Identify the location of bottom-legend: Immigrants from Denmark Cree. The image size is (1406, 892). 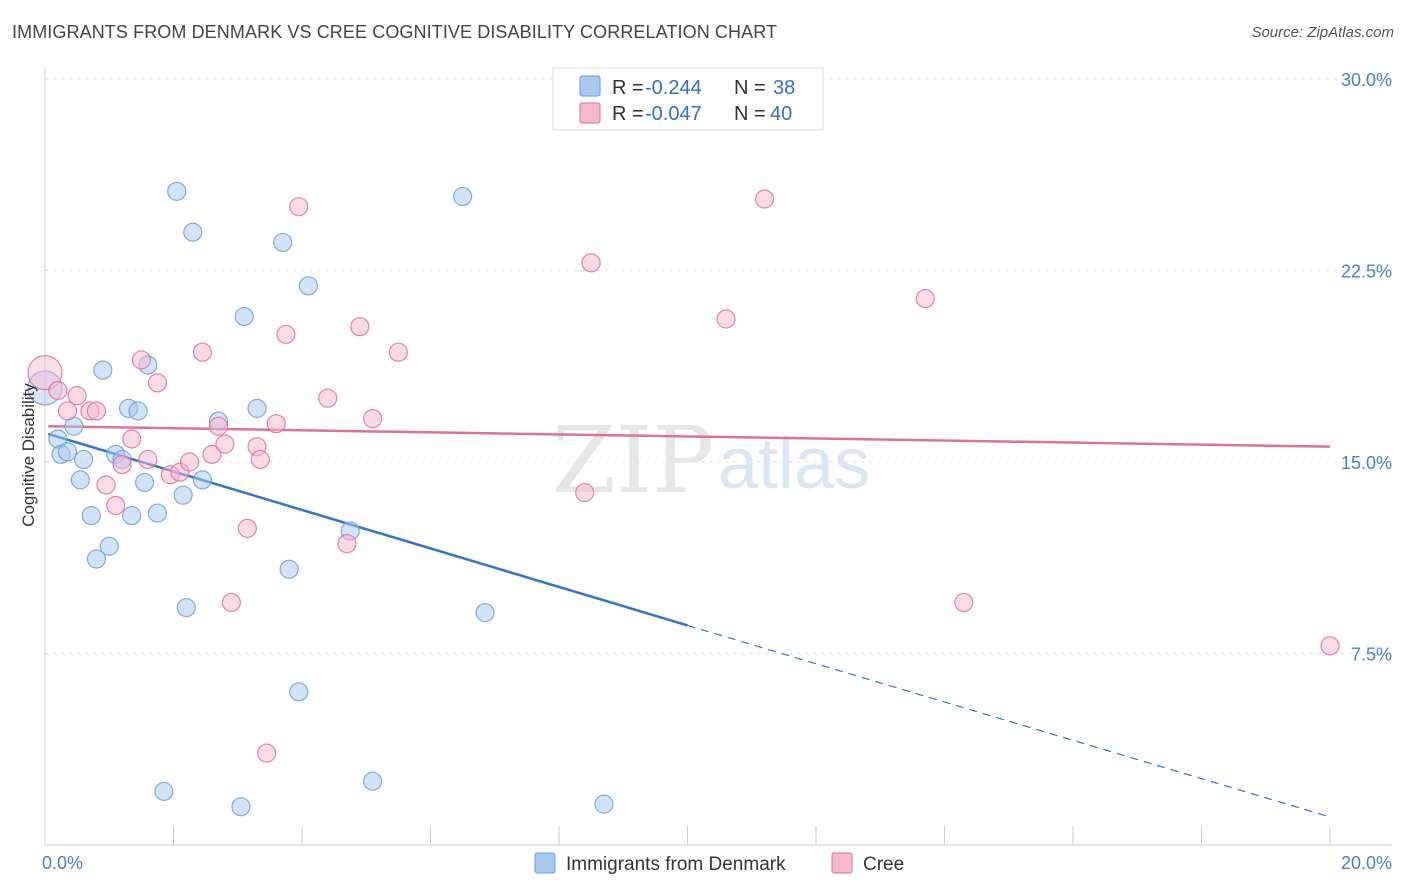
(719, 863).